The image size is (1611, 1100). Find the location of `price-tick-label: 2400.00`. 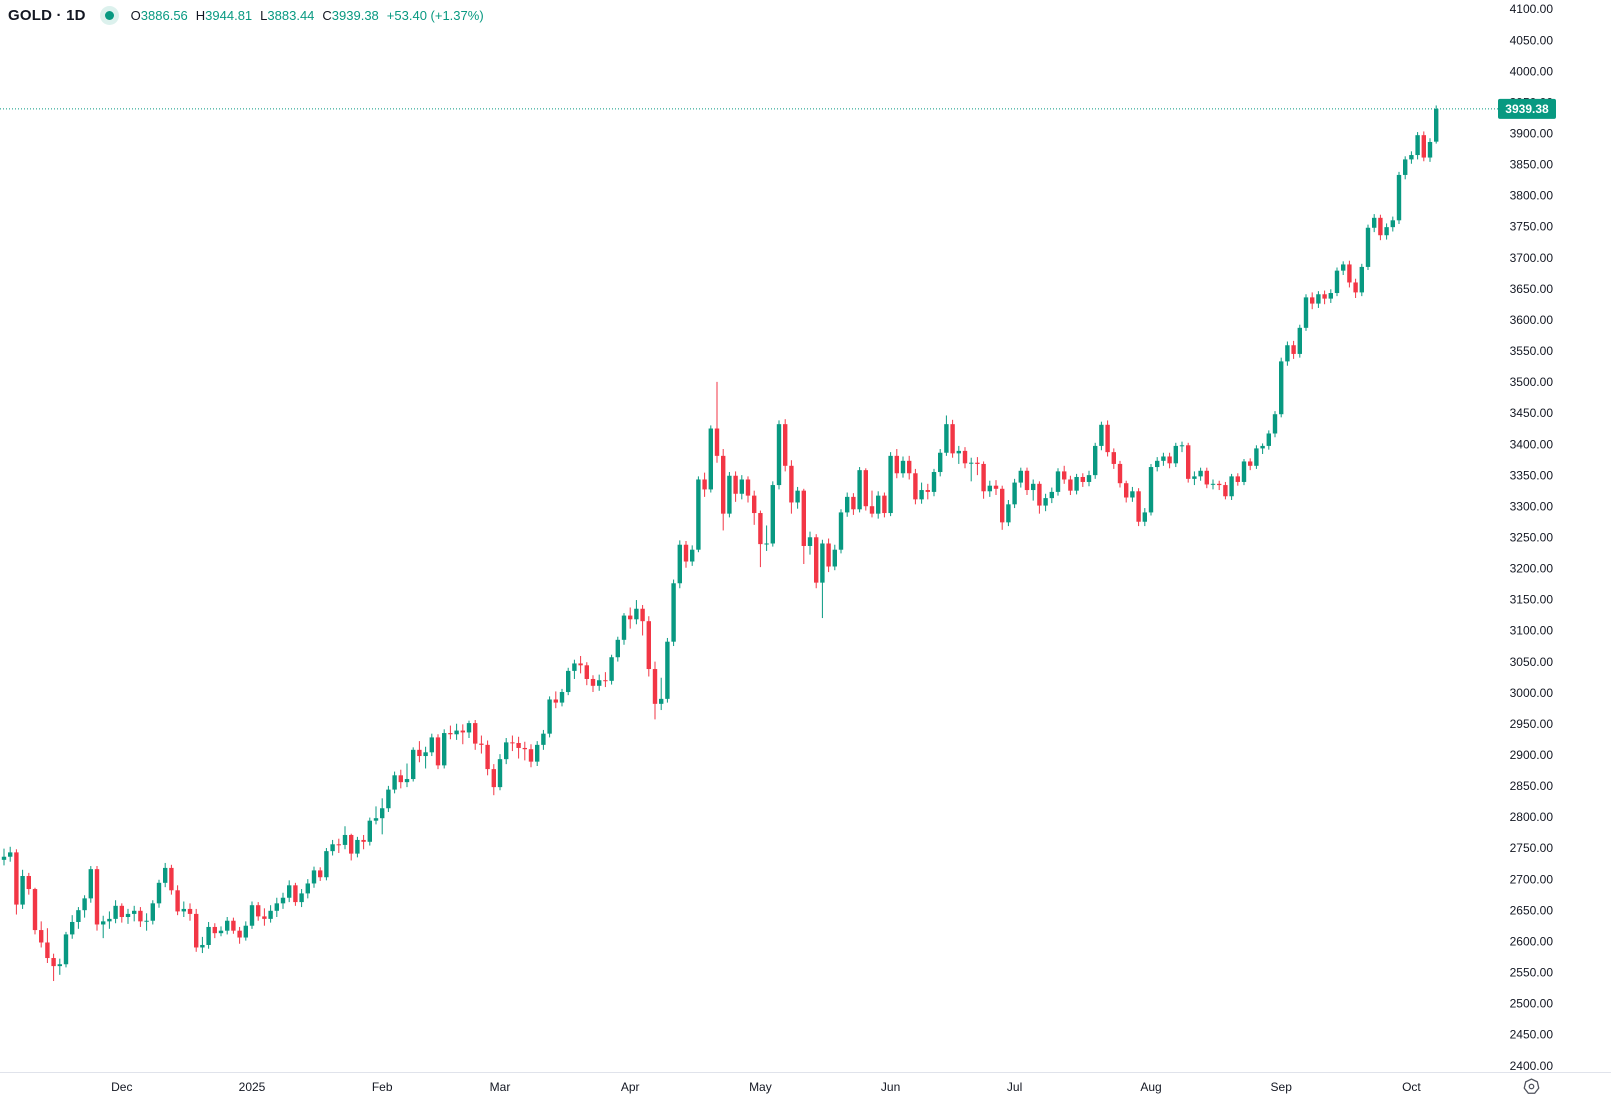

price-tick-label: 2400.00 is located at coordinates (1532, 1066).